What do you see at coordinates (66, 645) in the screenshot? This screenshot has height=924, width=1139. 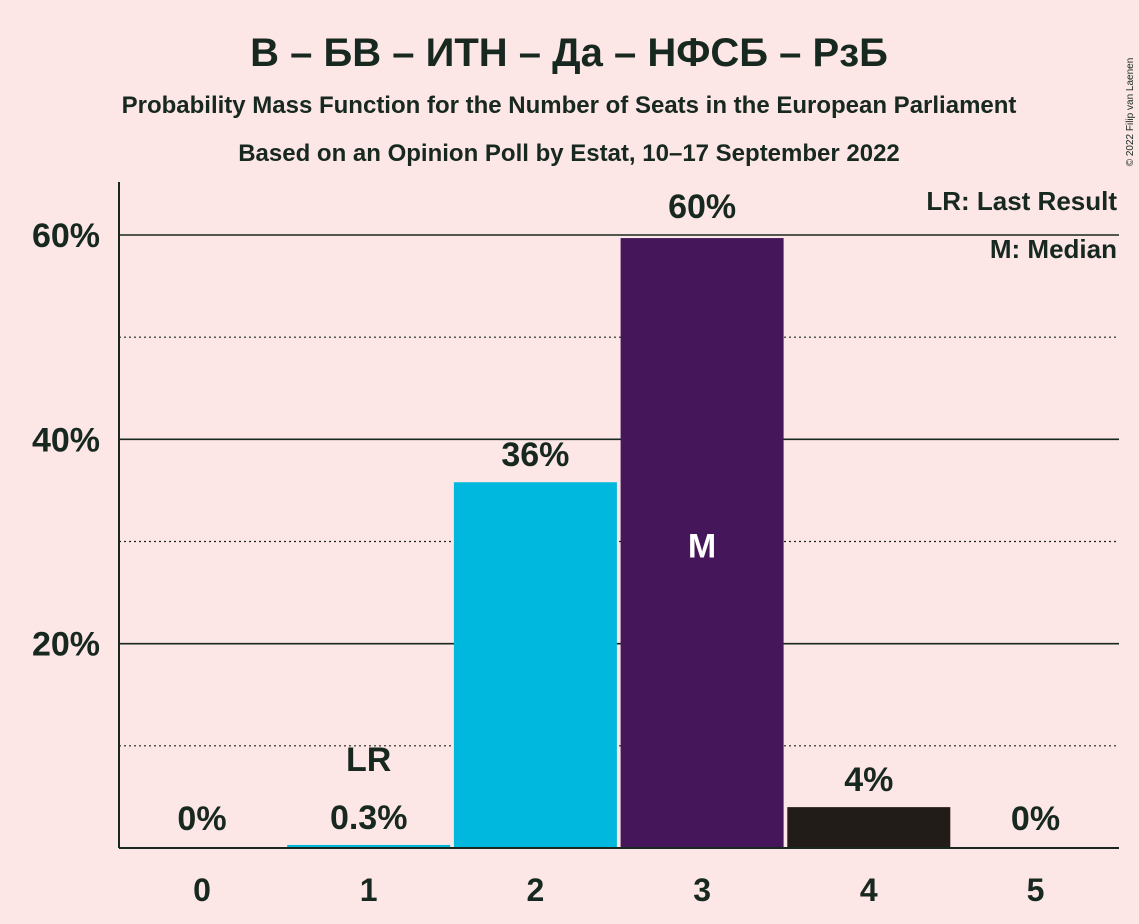 I see `y-tick-label: 20%` at bounding box center [66, 645].